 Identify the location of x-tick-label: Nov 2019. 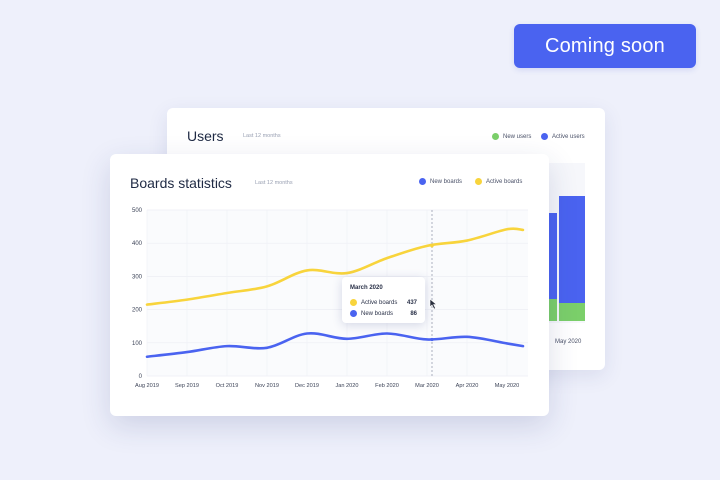
(267, 386).